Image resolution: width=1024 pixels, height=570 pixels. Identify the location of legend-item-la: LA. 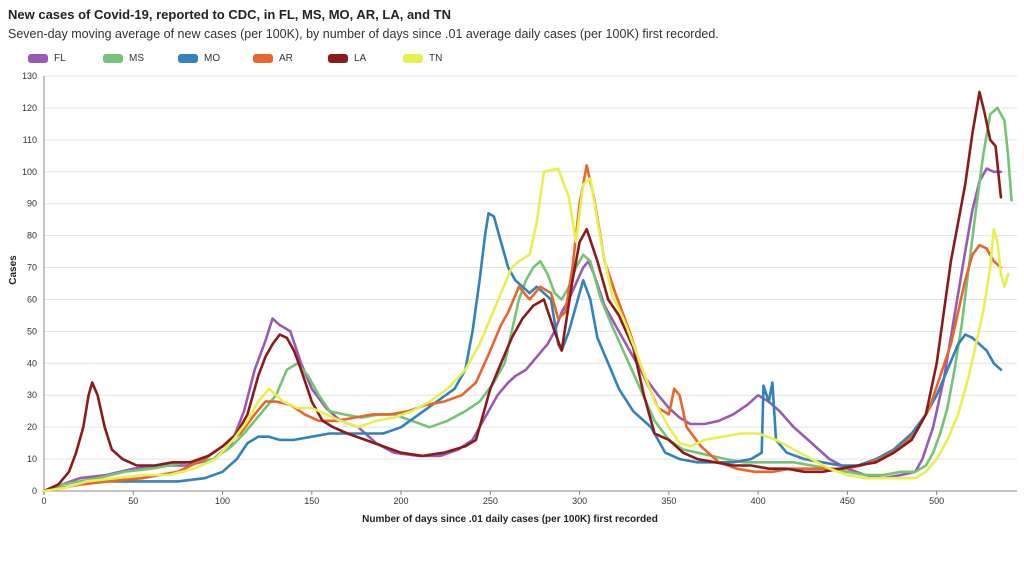
(347, 61).